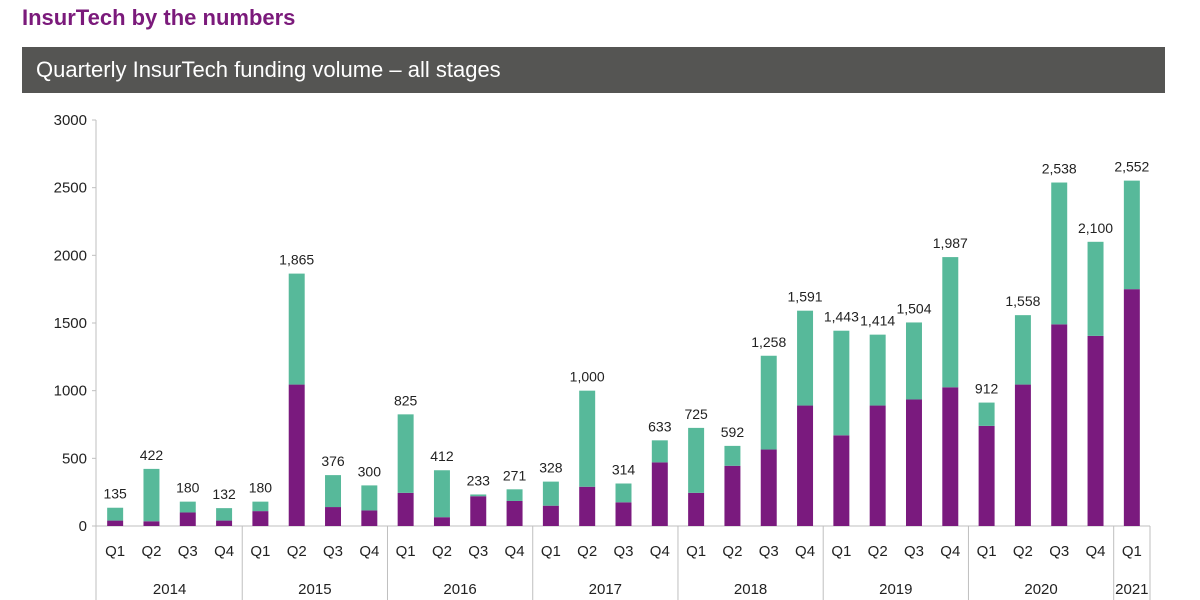 The height and width of the screenshot is (600, 1200). Describe the element at coordinates (370, 471) in the screenshot. I see `bar-value-label: 300` at that location.